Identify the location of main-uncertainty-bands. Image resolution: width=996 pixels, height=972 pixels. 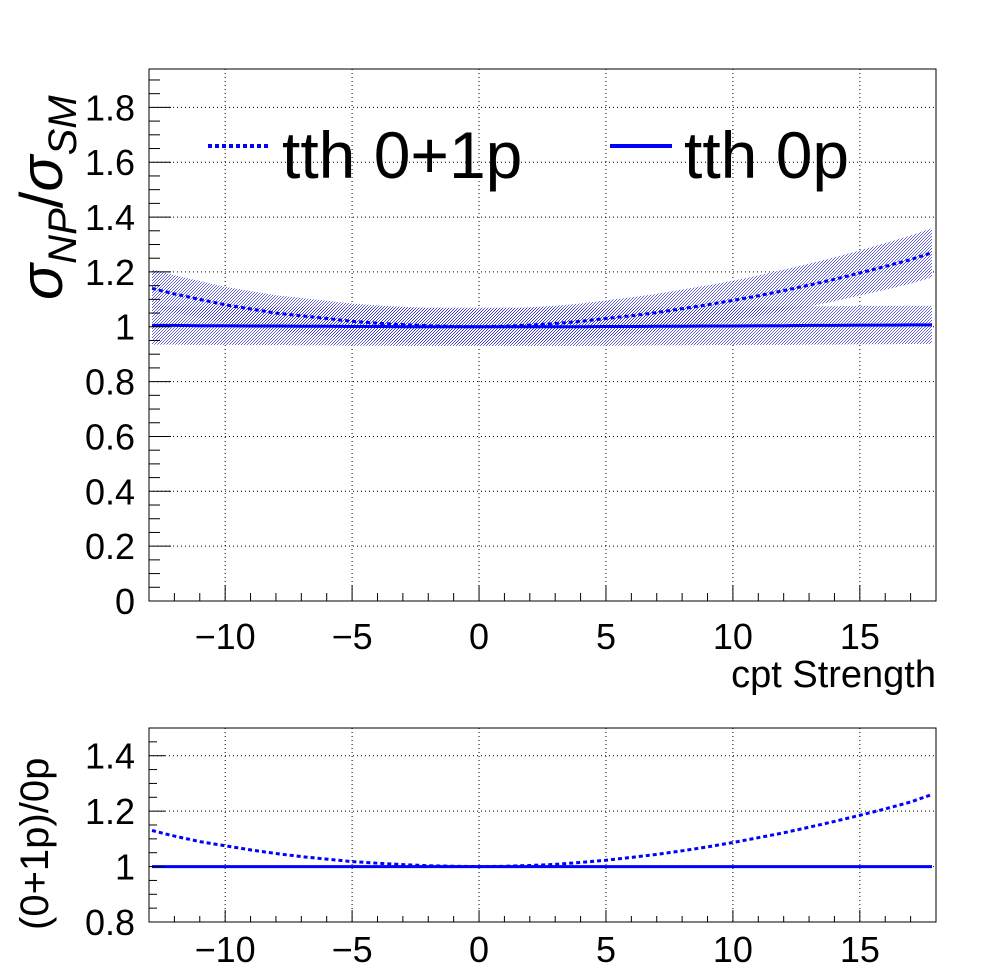
(542, 287).